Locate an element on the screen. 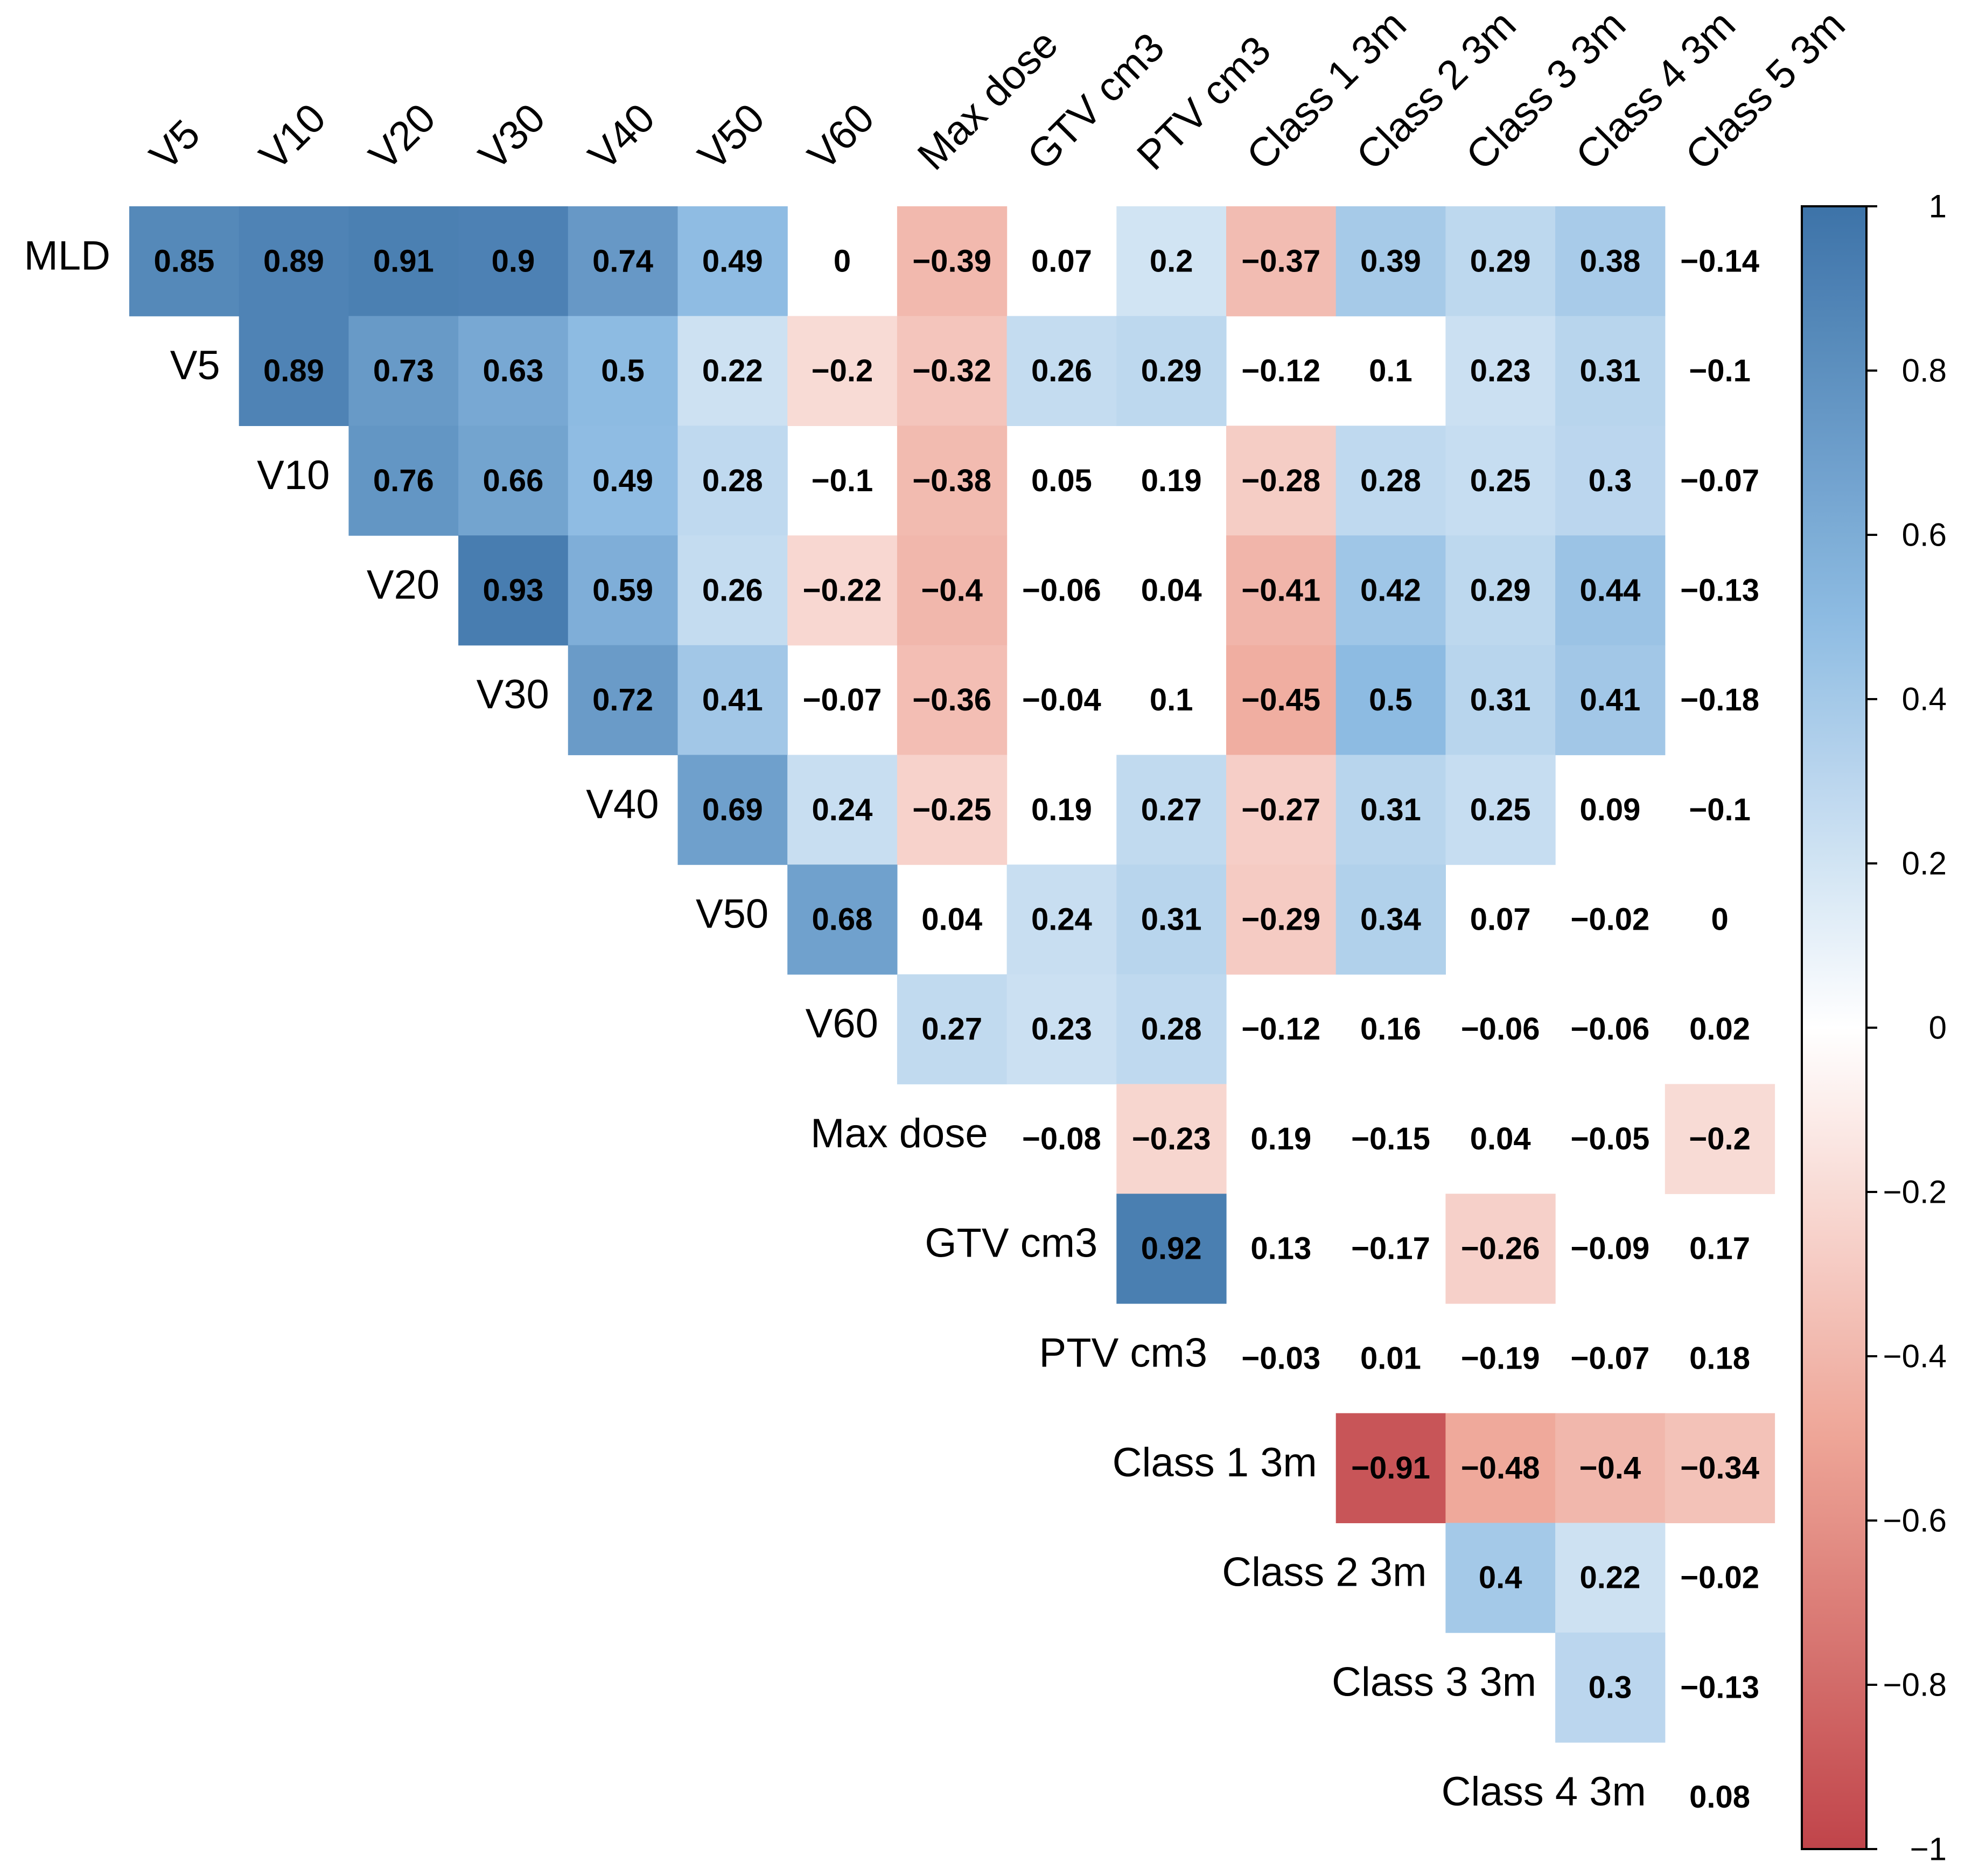  cell-value-label: 0.76 is located at coordinates (403, 481).